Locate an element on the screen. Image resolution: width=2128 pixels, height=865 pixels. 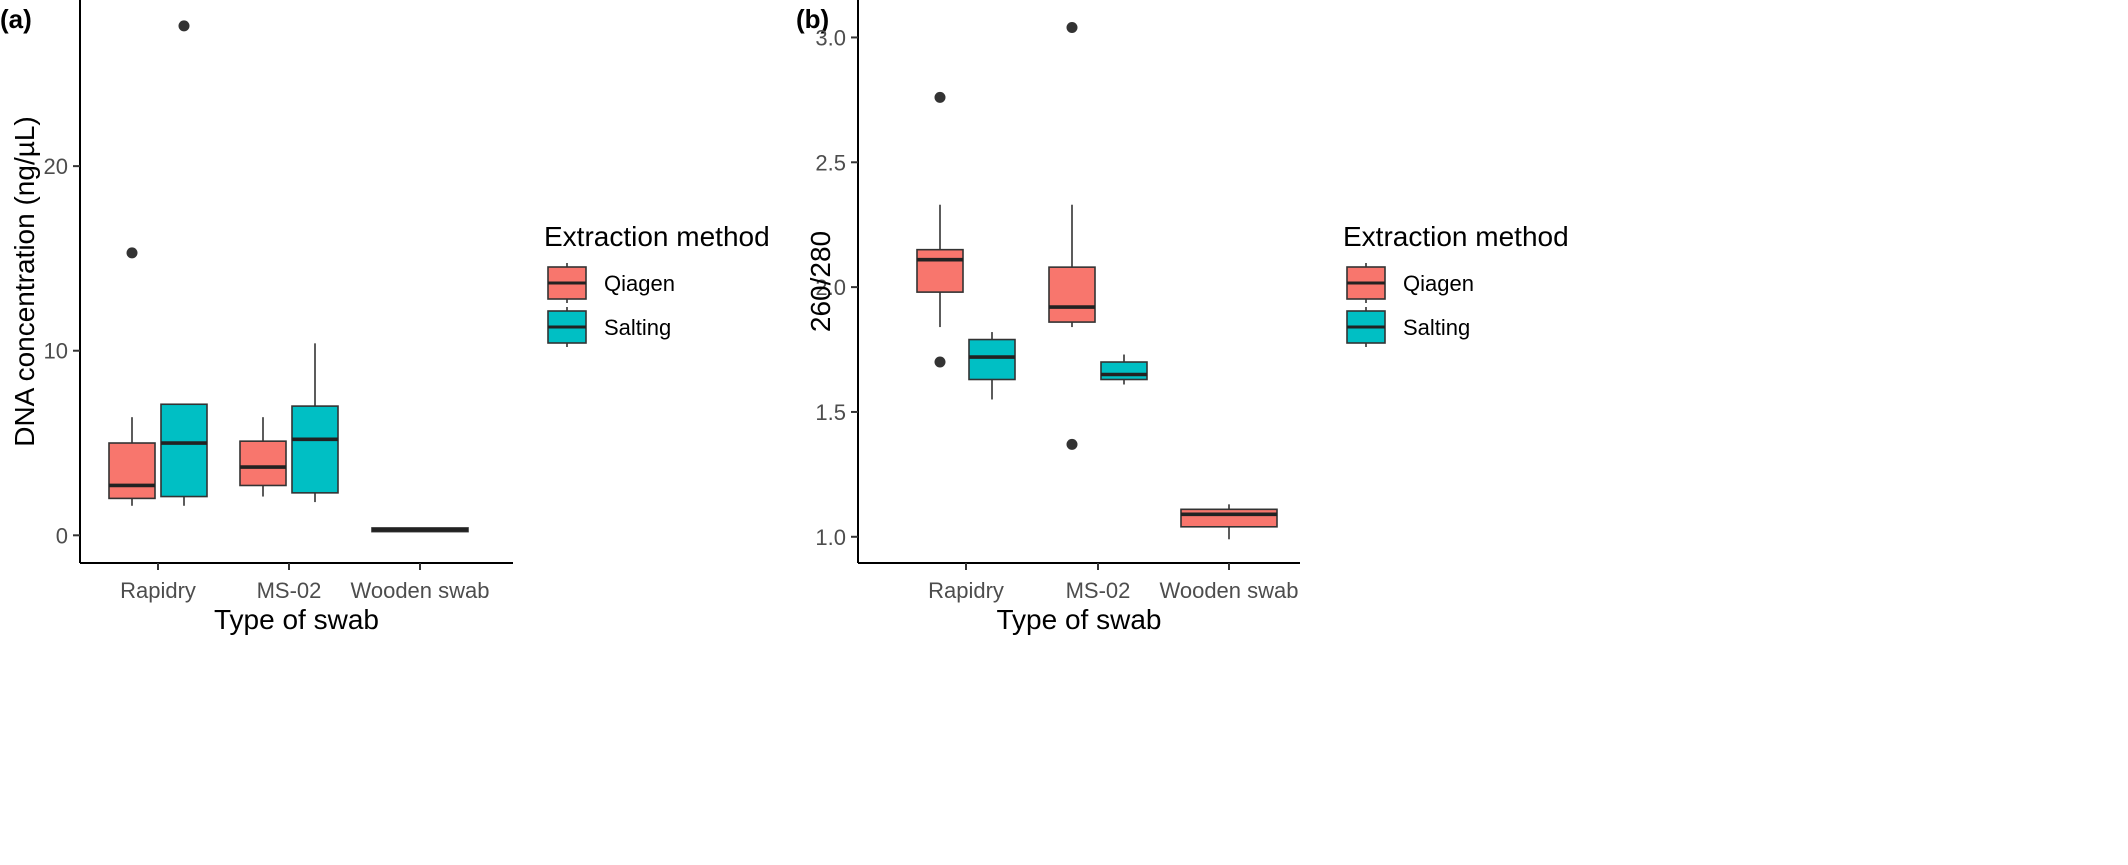
y-tick-label: 2.5 is located at coordinates (830, 162).